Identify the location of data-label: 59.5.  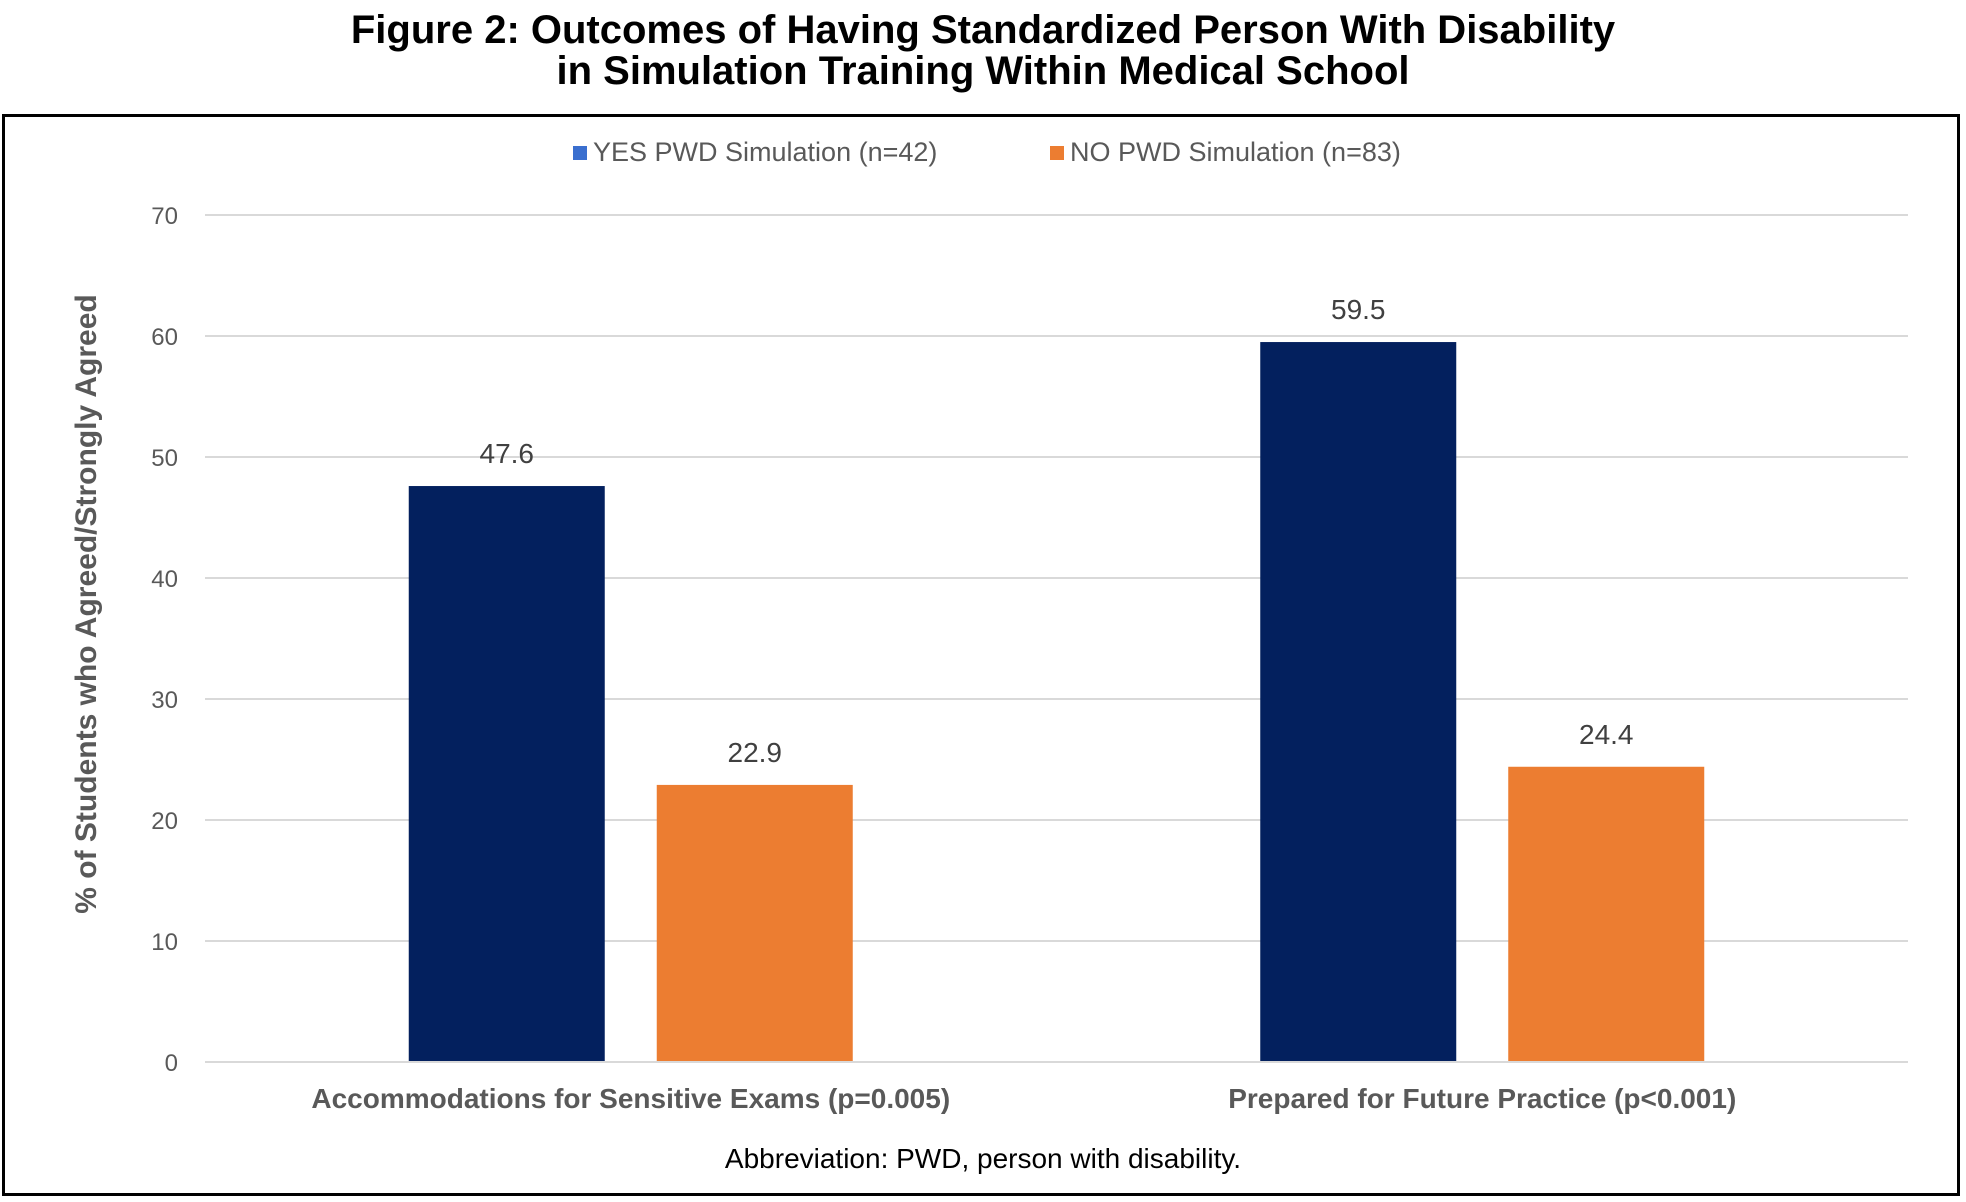
(1358, 309).